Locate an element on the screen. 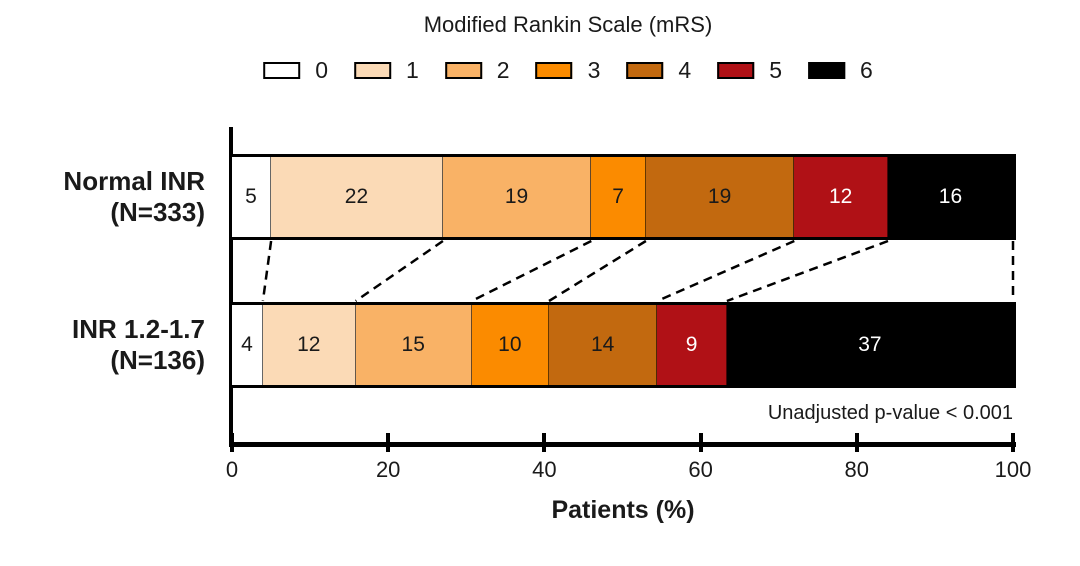 The width and height of the screenshot is (1080, 566). row-label-normal-inr: Normal INR (N=333) is located at coordinates (134, 197).